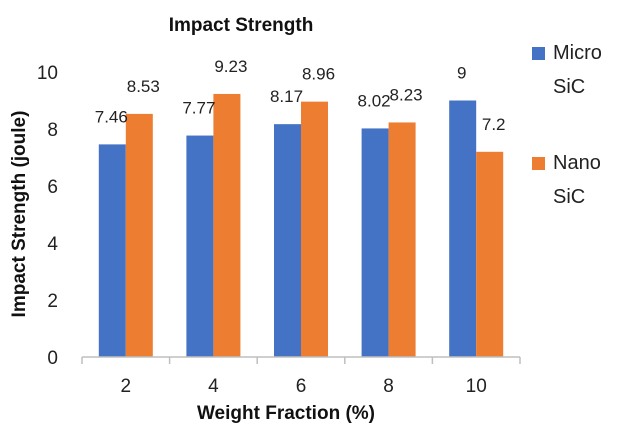 This screenshot has width=619, height=430. I want to click on legend: Micro SiC Nano SiC, so click(567, 125).